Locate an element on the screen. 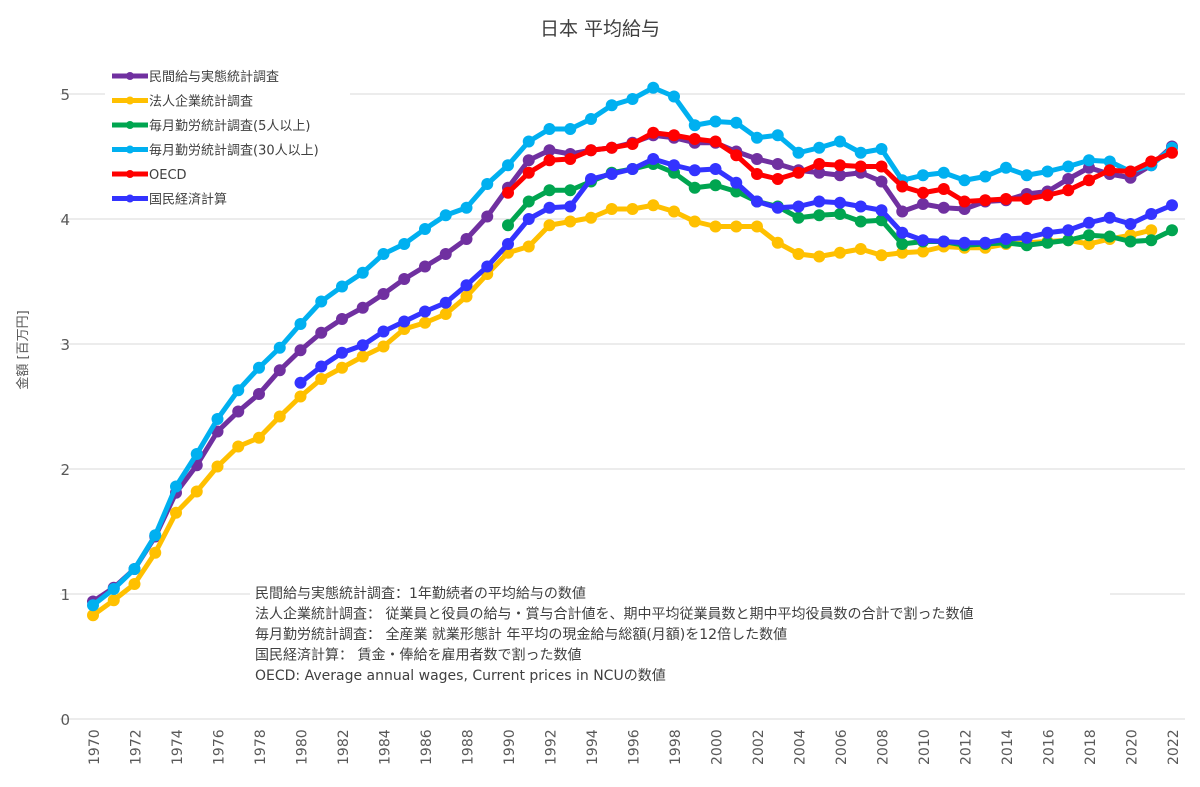  x-tick-label: 1974 is located at coordinates (178, 747).